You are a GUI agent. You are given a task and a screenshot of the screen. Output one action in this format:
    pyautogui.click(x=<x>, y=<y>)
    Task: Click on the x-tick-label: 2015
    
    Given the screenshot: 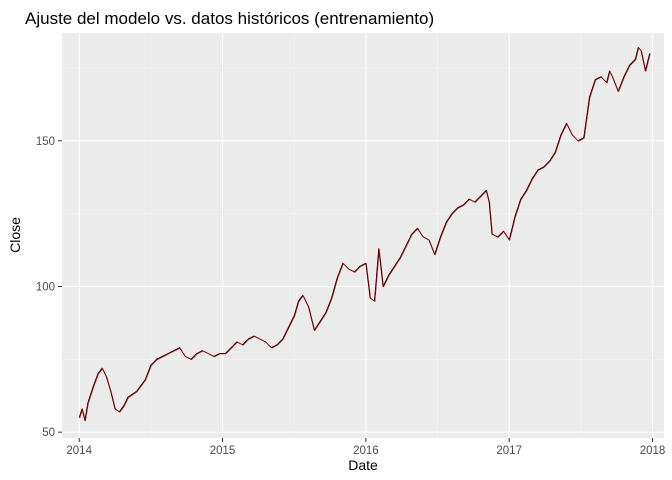 What is the action you would take?
    pyautogui.click(x=223, y=451)
    